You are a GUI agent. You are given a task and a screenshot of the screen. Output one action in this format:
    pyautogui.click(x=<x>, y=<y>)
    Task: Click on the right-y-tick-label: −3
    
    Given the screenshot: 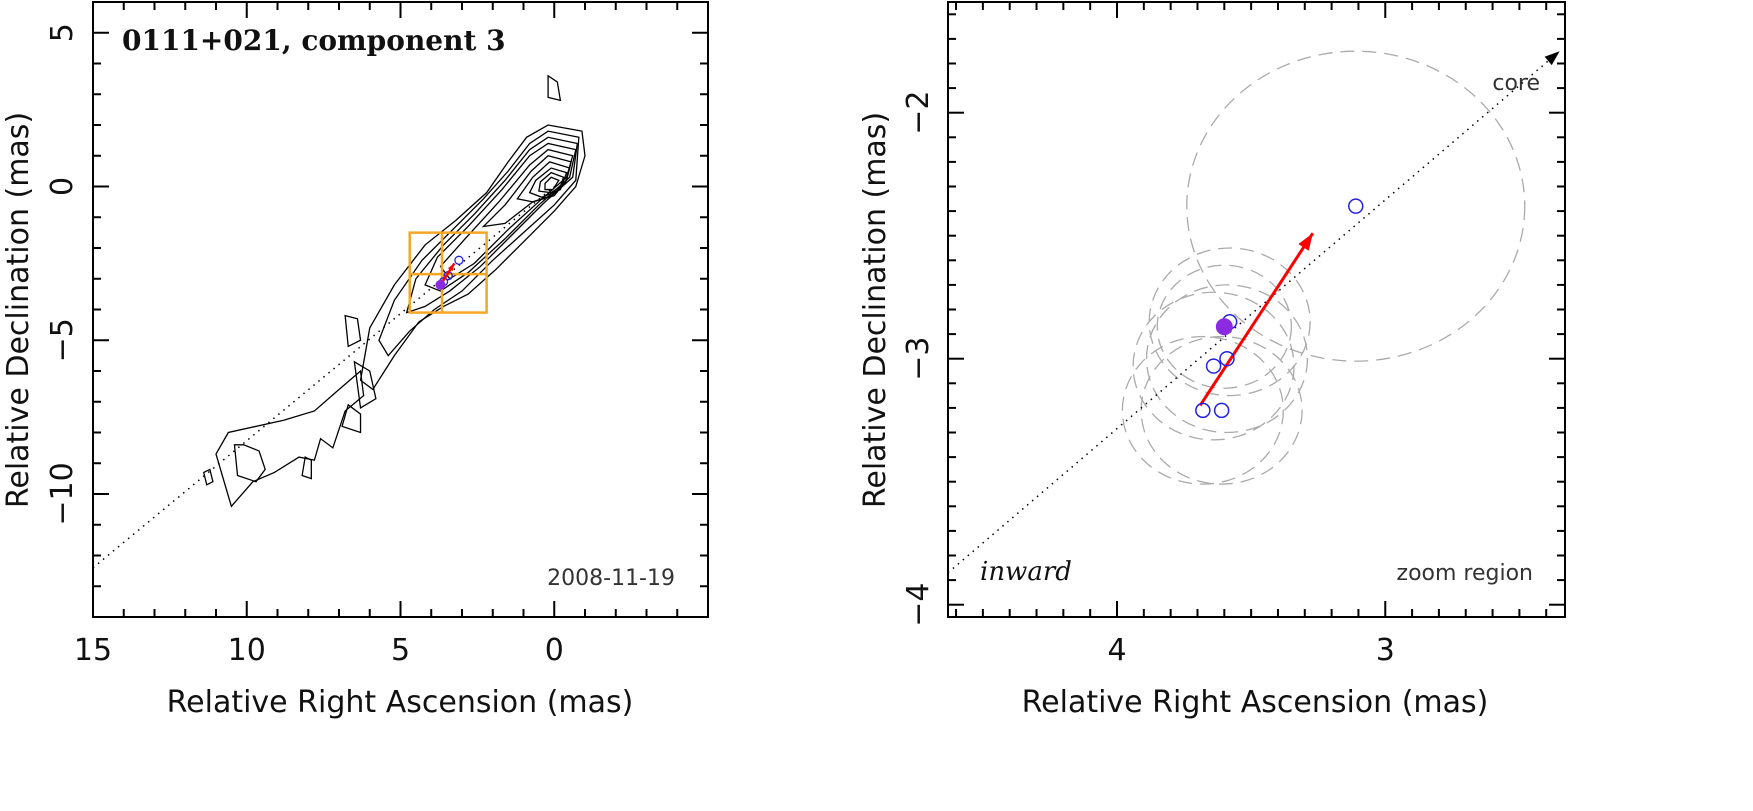 What is the action you would take?
    pyautogui.click(x=918, y=359)
    